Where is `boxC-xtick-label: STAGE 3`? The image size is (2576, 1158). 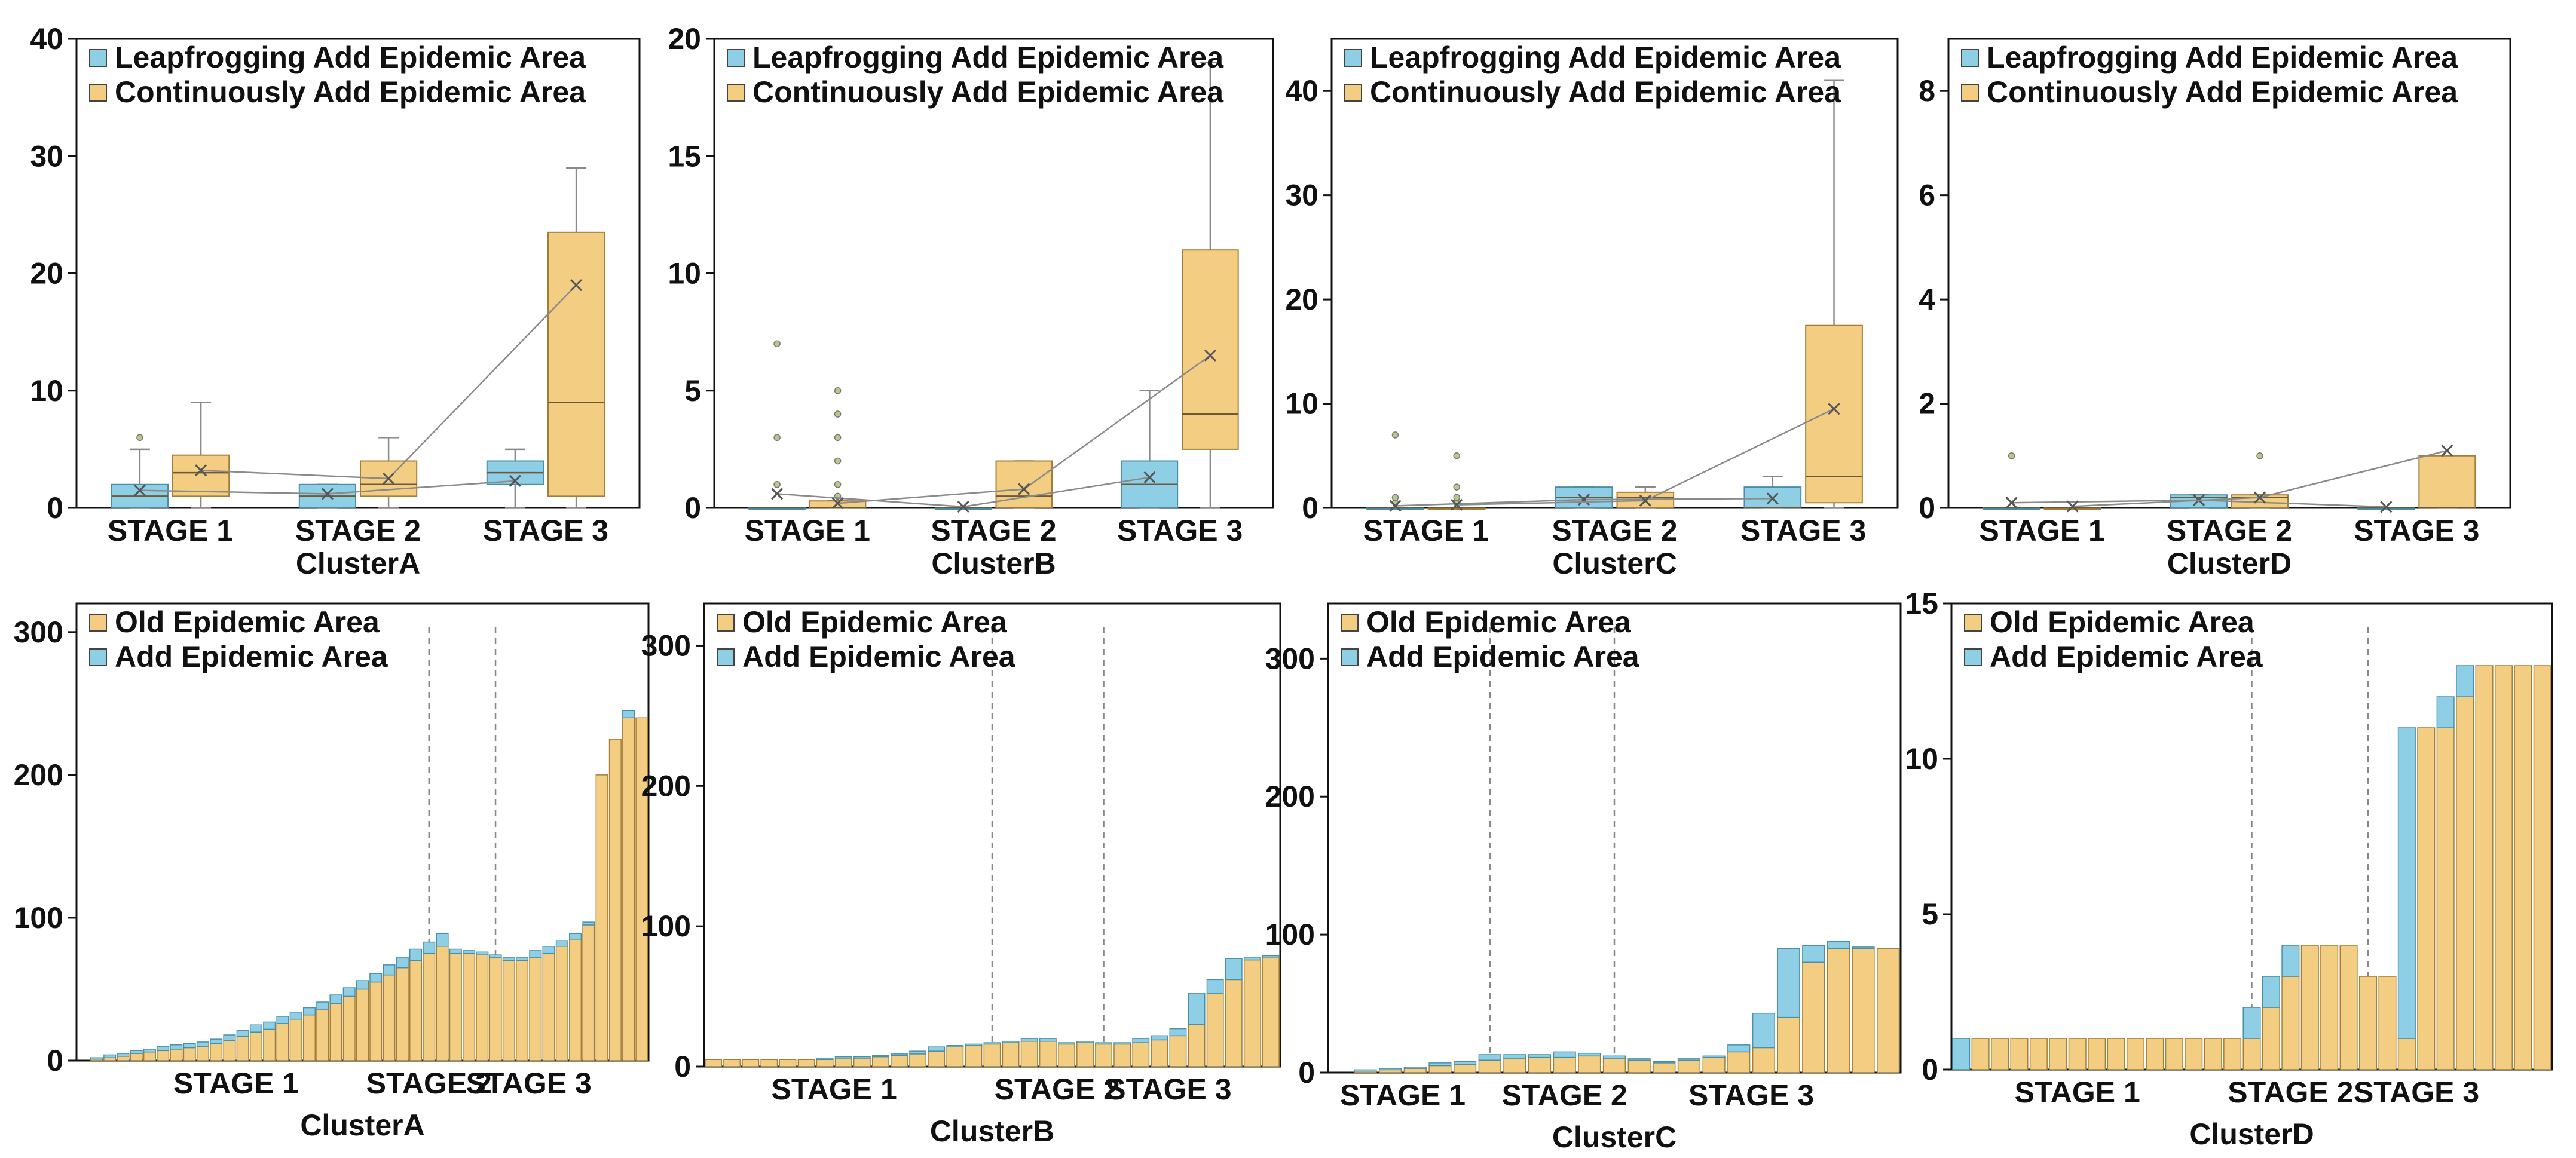
boxC-xtick-label: STAGE 3 is located at coordinates (1803, 530).